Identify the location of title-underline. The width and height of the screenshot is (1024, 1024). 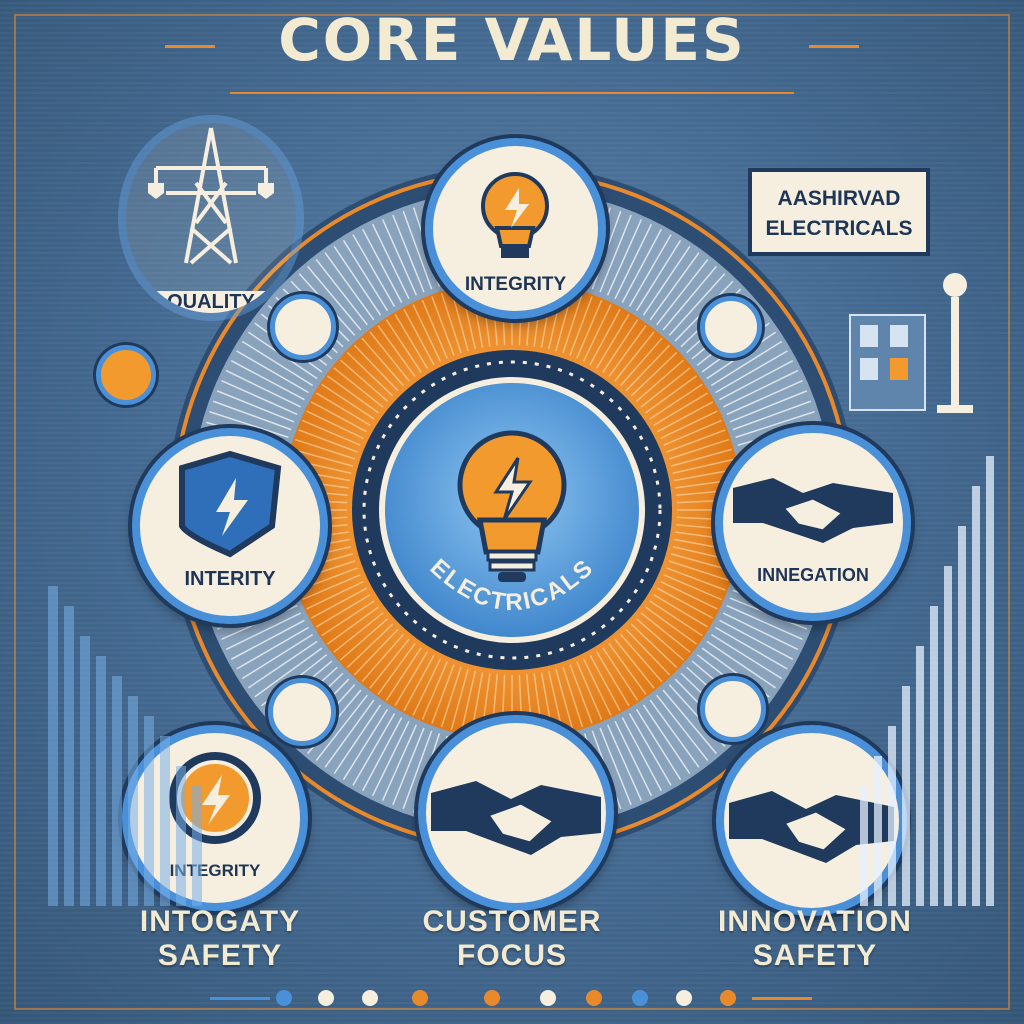
(512, 93).